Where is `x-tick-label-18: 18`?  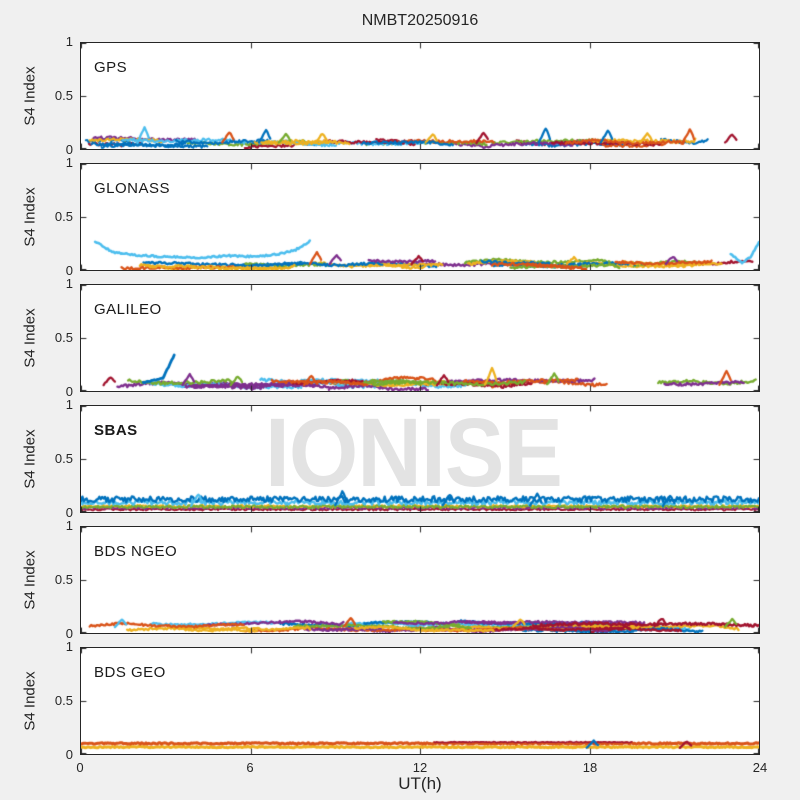
x-tick-label-18: 18 is located at coordinates (590, 767).